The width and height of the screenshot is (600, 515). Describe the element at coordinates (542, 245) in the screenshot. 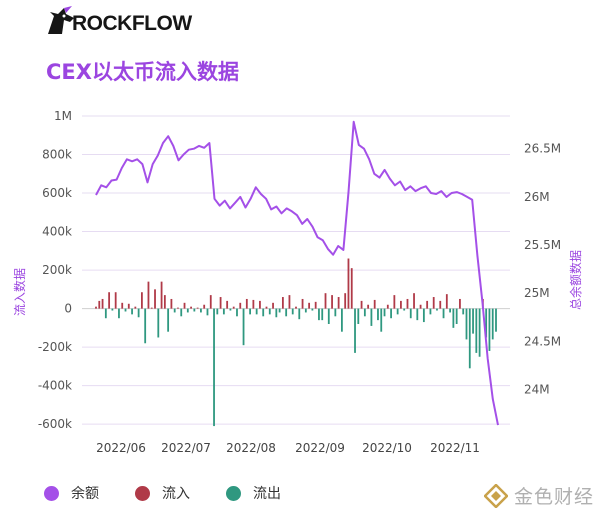

I see `right-tick-label: 25.5M` at that location.